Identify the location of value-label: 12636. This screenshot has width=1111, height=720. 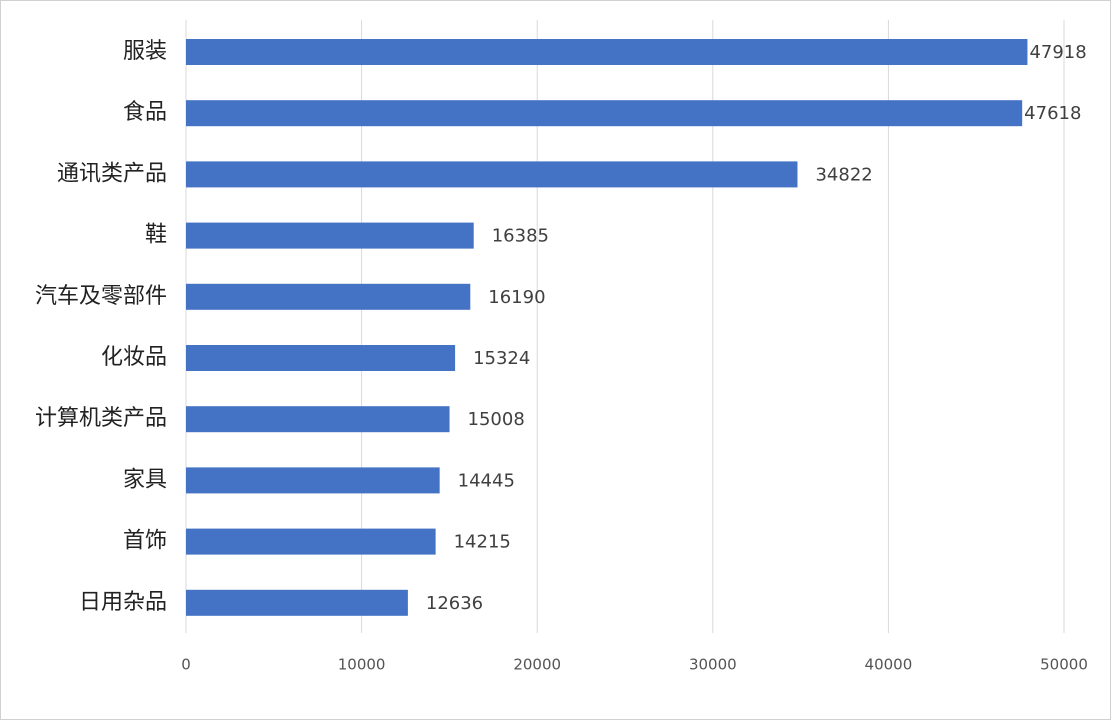
(454, 603).